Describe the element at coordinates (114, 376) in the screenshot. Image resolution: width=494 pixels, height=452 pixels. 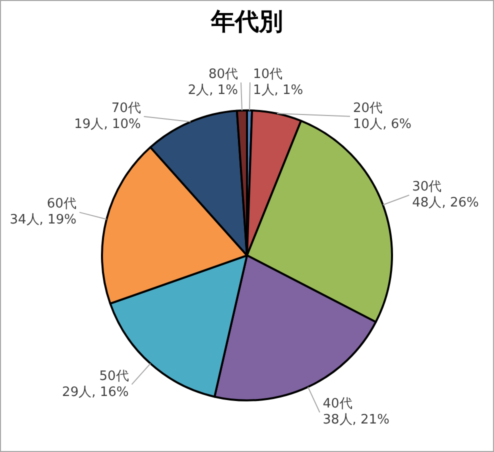
I see `slice-label: 50代` at that location.